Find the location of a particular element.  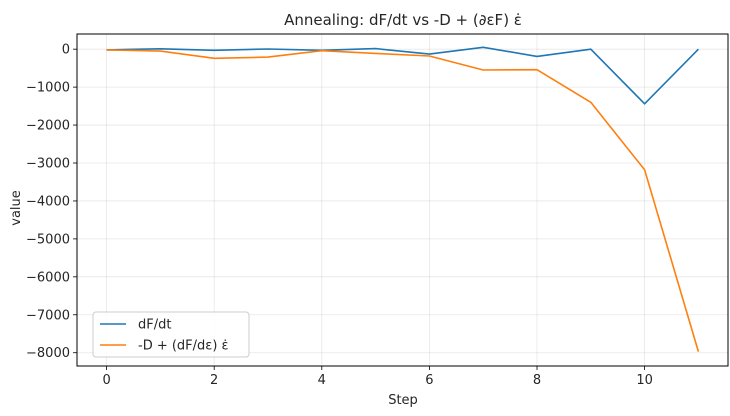

legend-box is located at coordinates (171, 334).